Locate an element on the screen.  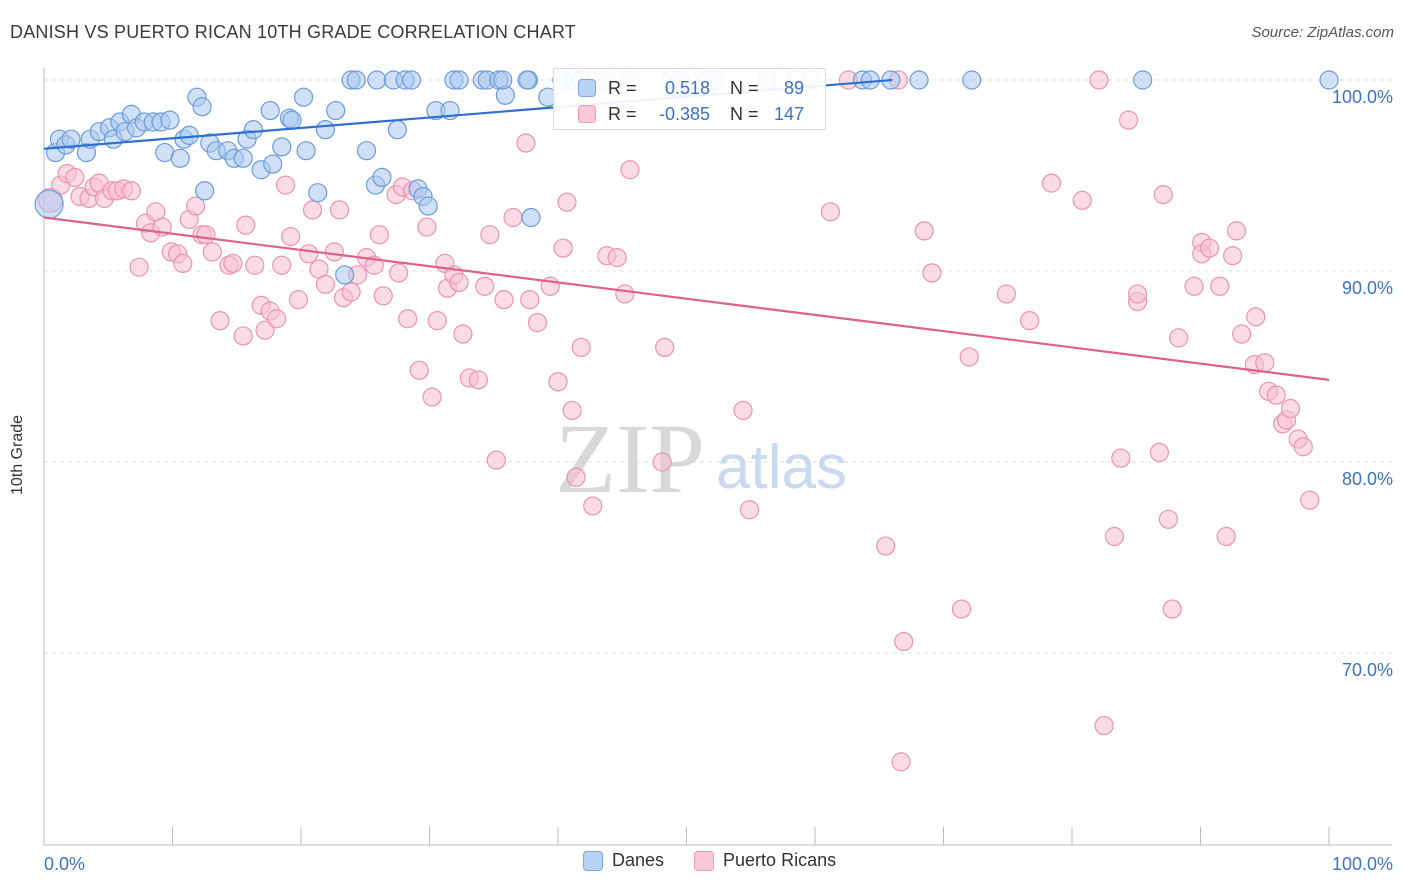
y-tick-label: 90.0% is located at coordinates (1367, 288).